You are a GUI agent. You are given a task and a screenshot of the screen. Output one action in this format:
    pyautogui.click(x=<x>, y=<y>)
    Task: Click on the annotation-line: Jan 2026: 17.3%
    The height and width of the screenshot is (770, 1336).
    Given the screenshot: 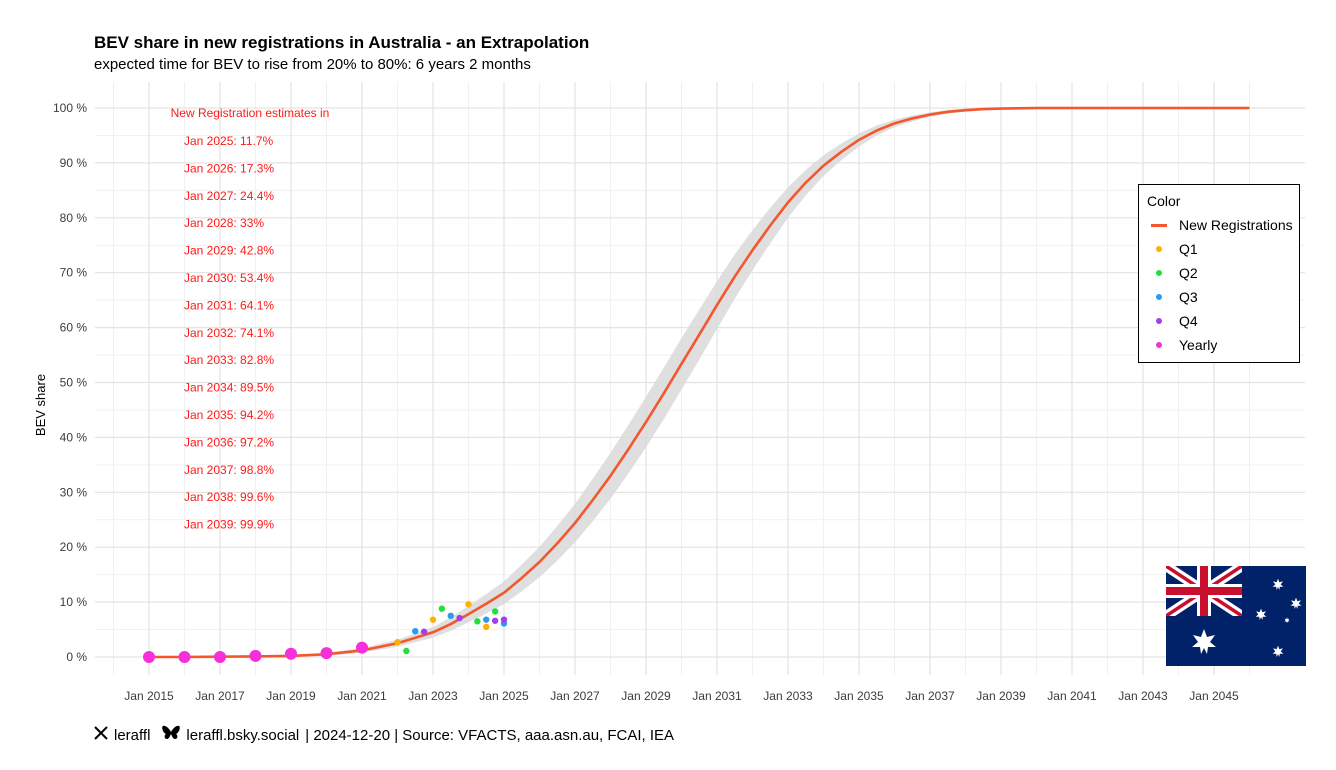 What is the action you would take?
    pyautogui.click(x=229, y=168)
    